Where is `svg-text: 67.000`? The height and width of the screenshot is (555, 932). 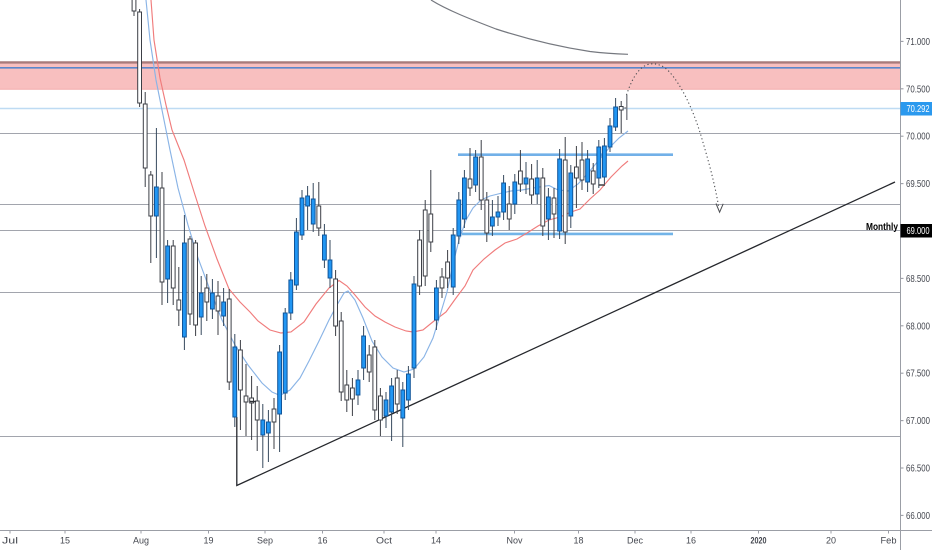
svg-text: 67.000 is located at coordinates (918, 421).